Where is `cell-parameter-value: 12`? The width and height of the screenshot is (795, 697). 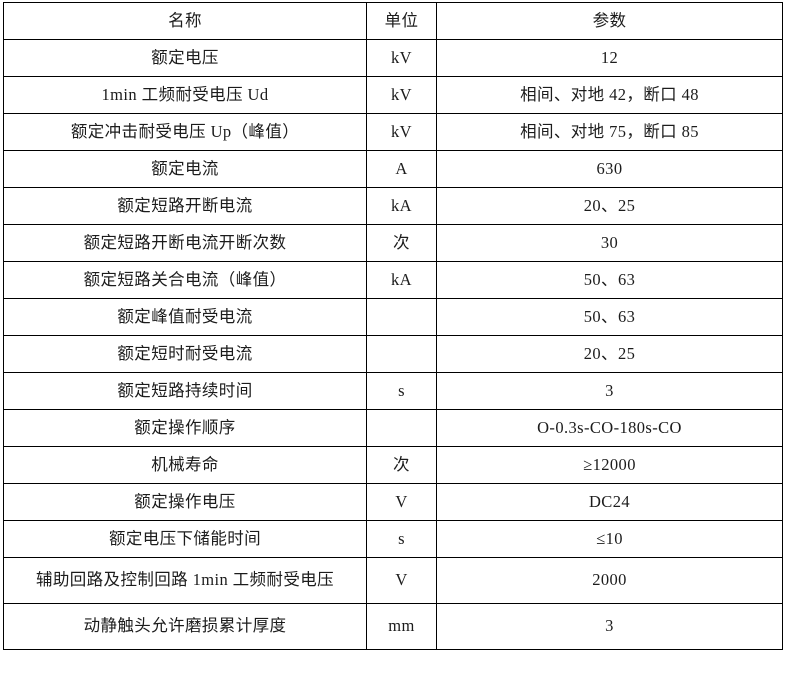 cell-parameter-value: 12 is located at coordinates (609, 58).